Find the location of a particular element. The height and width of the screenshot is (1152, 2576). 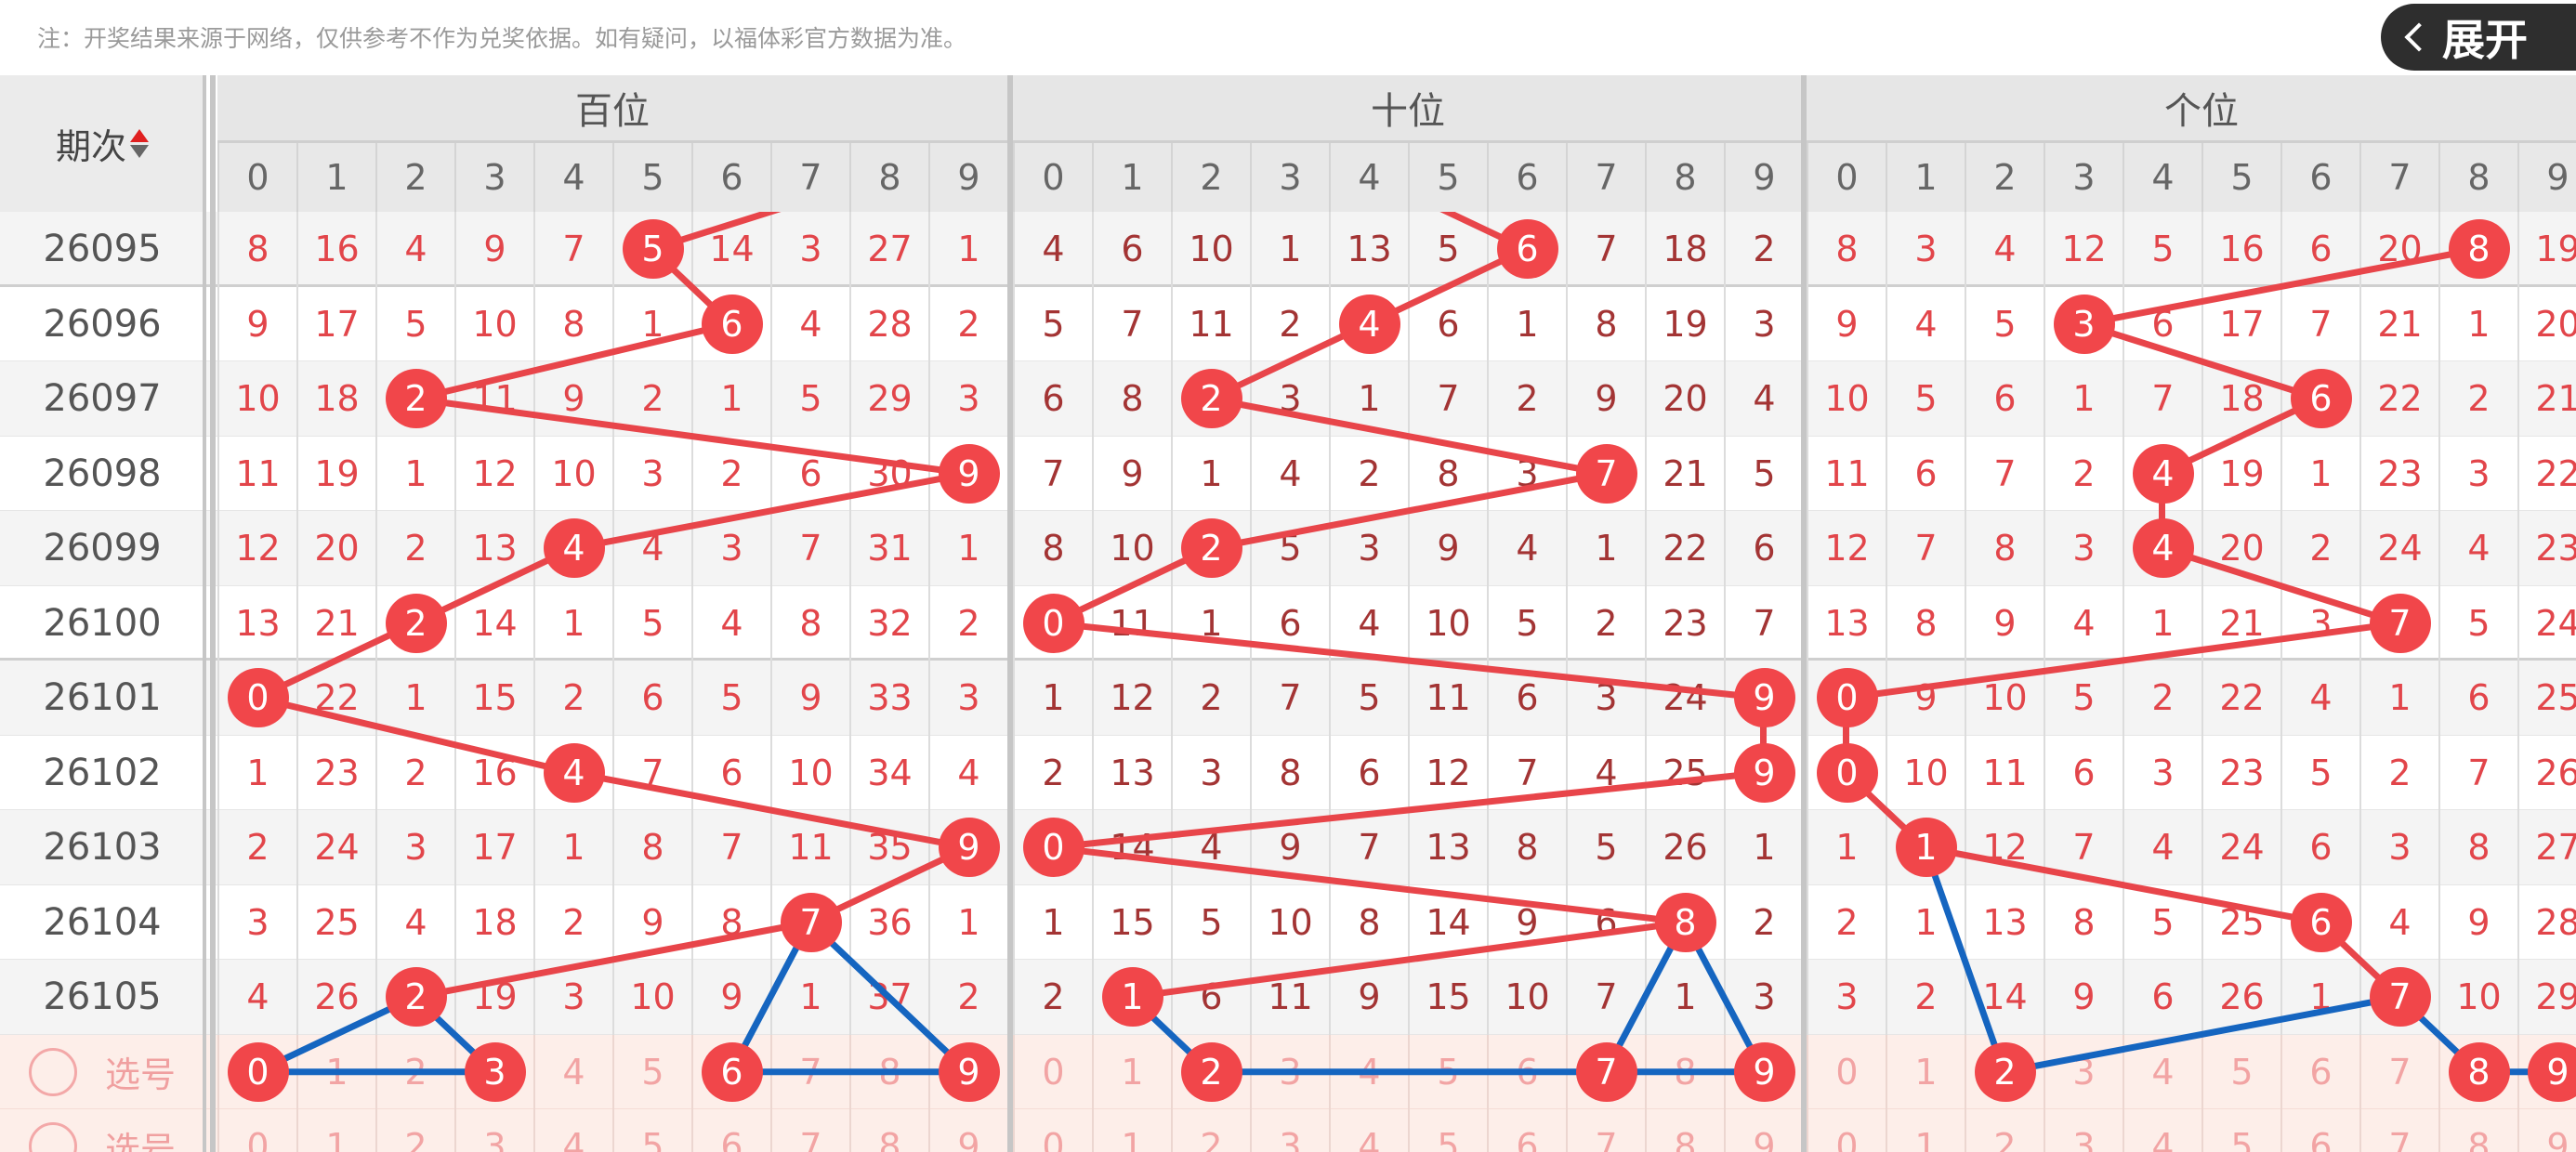

expand-button: 展开 is located at coordinates (2478, 37).